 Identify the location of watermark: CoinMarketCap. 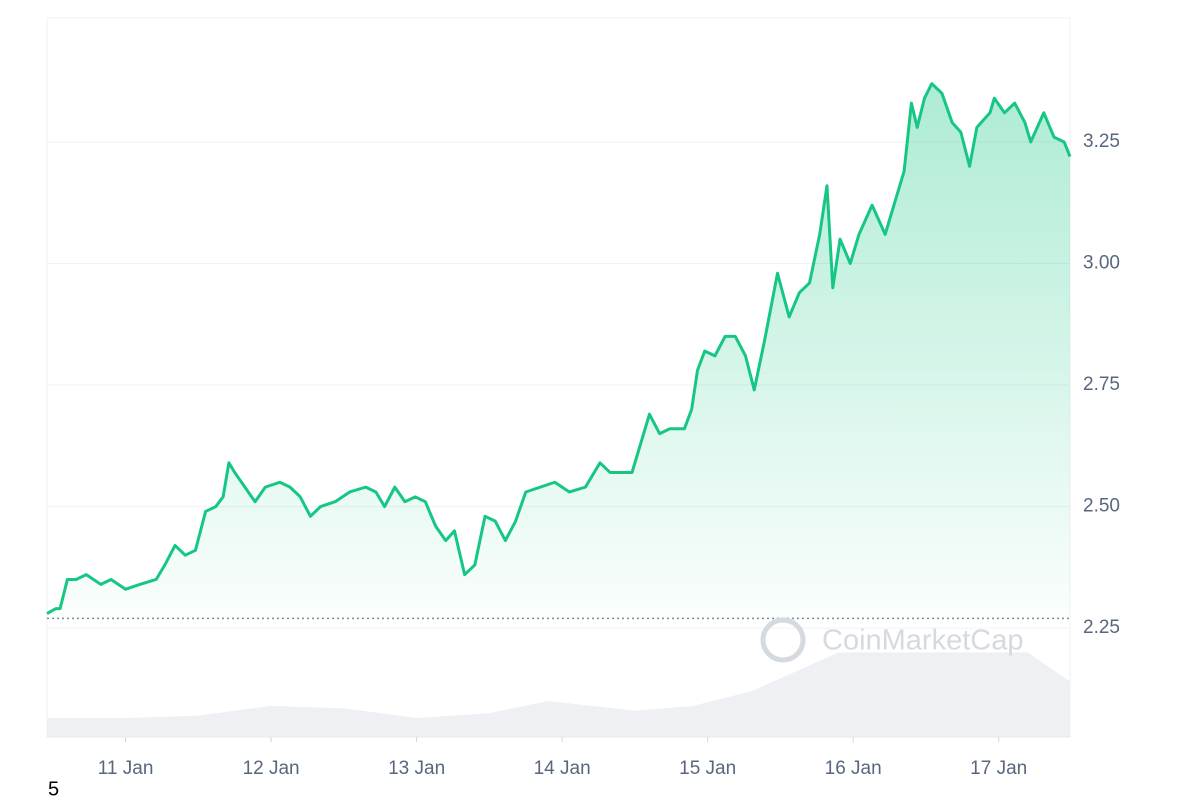
(922, 641).